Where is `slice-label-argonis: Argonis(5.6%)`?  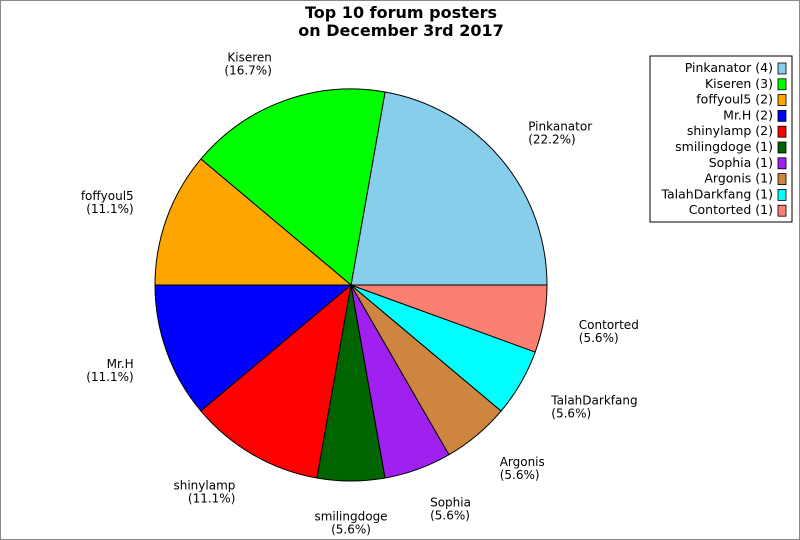 slice-label-argonis: Argonis(5.6%) is located at coordinates (522, 468).